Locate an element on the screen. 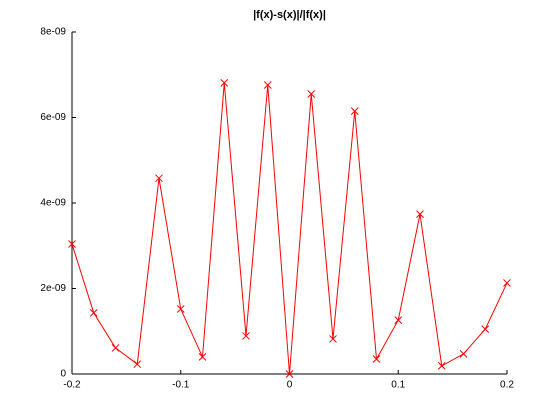 The height and width of the screenshot is (414, 555). x-tick-label: 0.1 is located at coordinates (398, 385).